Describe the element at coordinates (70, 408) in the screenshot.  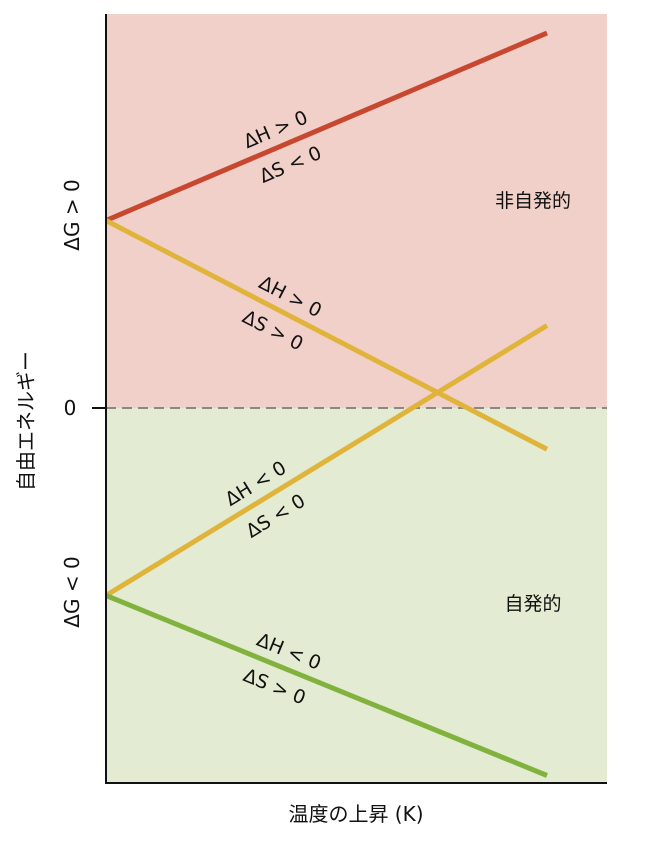
I see `zero-tick-label: 0` at that location.